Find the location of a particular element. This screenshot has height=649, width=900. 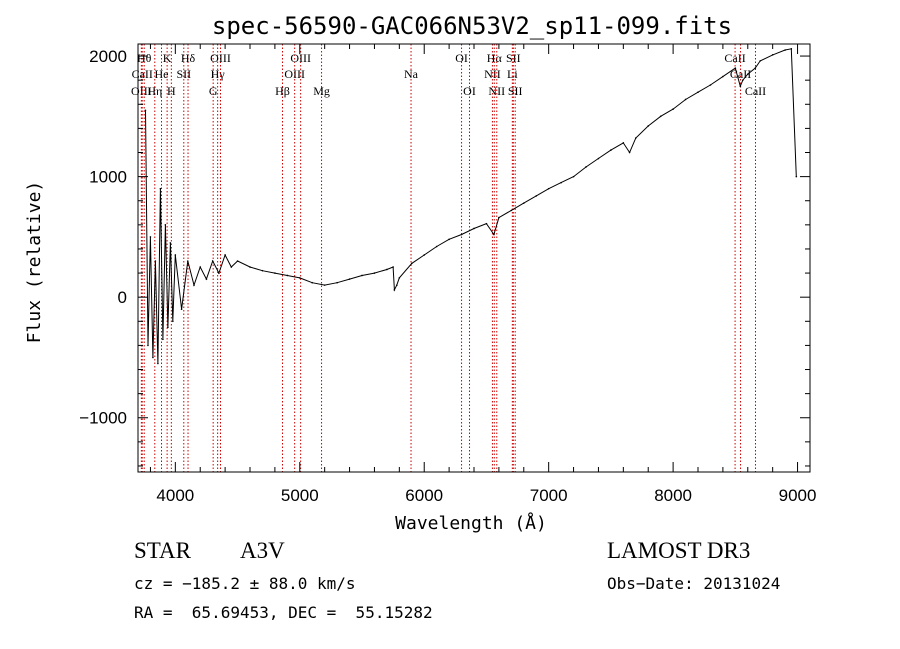

x-tick-label: 8000 is located at coordinates (673, 495).